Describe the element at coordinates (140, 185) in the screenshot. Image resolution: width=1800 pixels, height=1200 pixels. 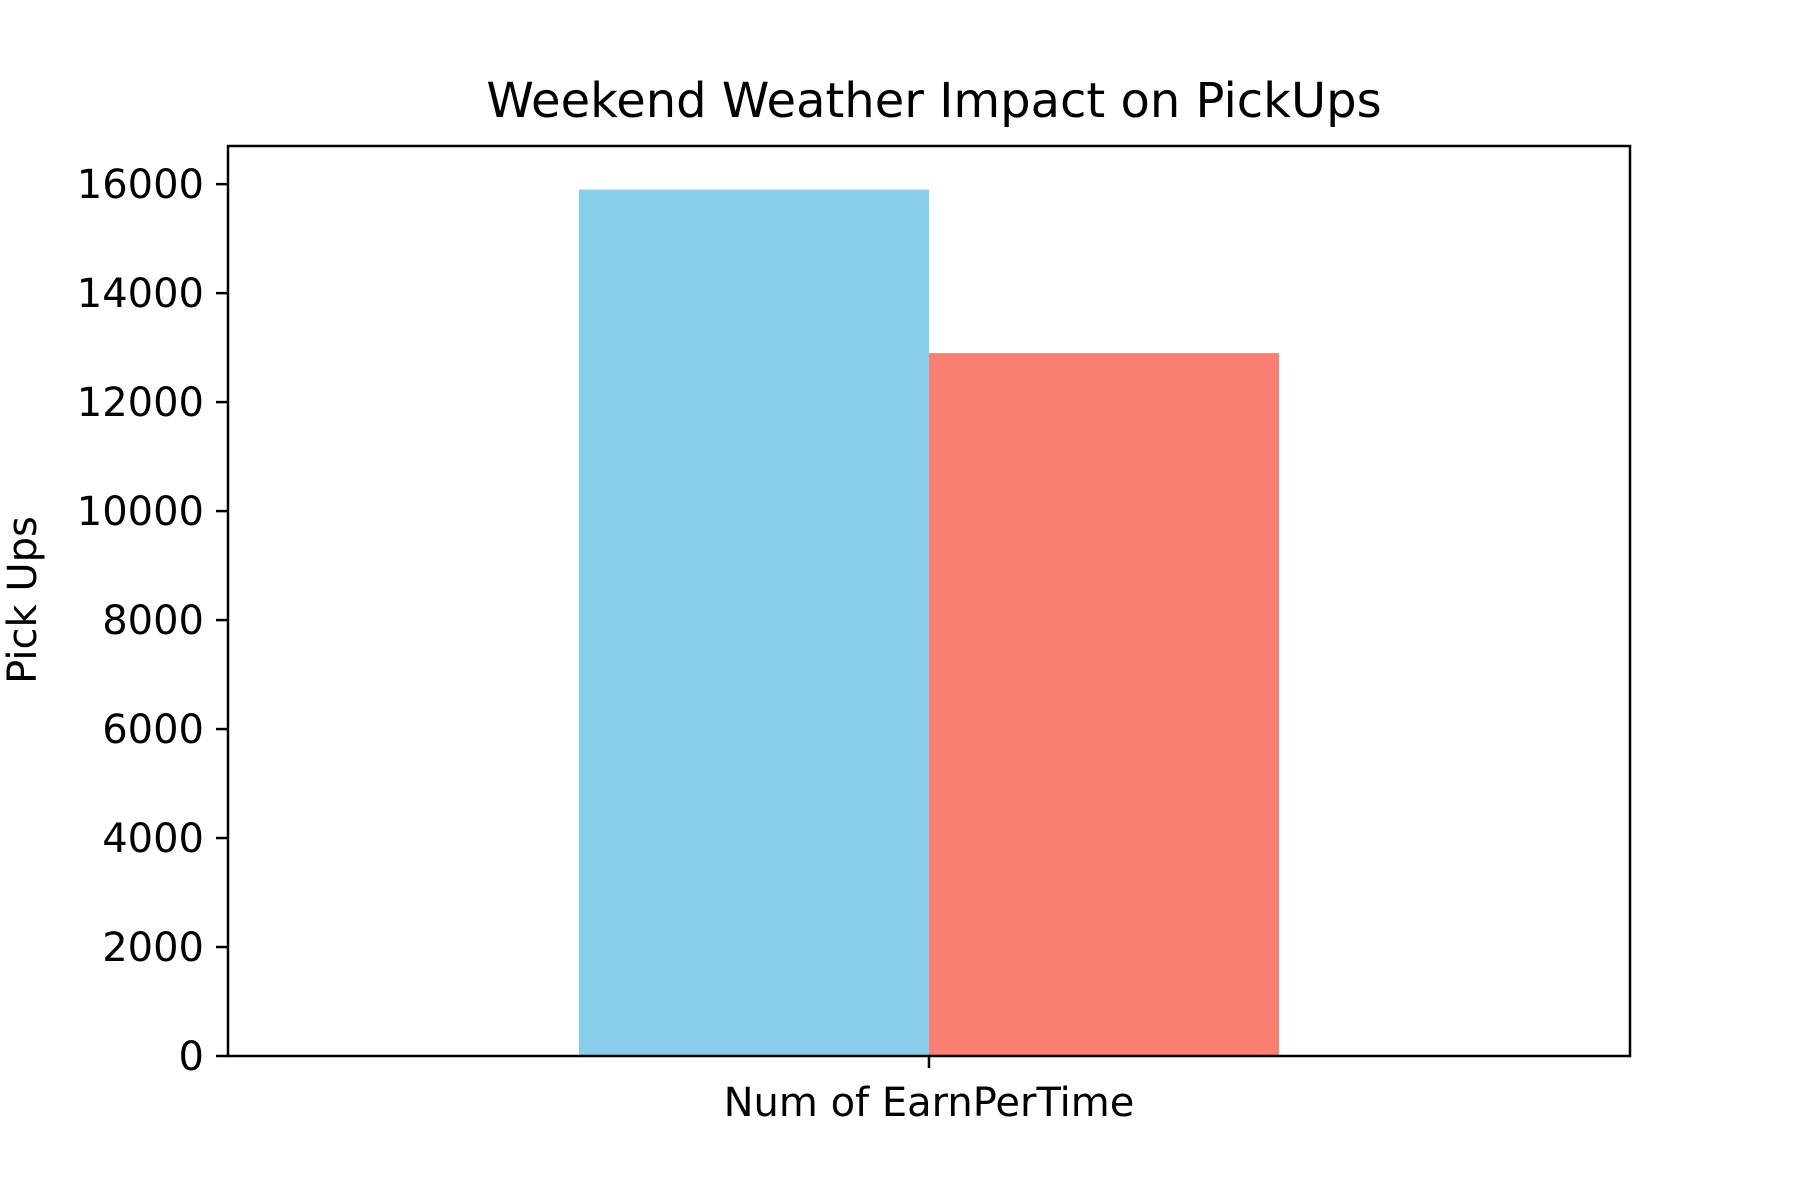
I see `y-tick-label: 16000` at that location.